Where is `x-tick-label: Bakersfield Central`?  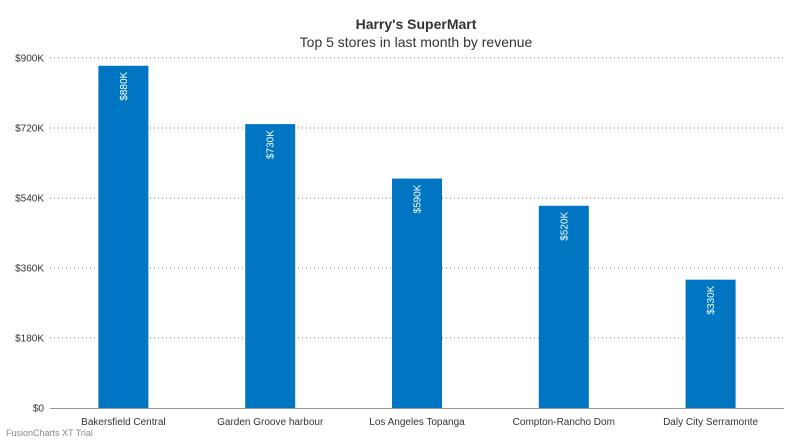 x-tick-label: Bakersfield Central is located at coordinates (123, 422).